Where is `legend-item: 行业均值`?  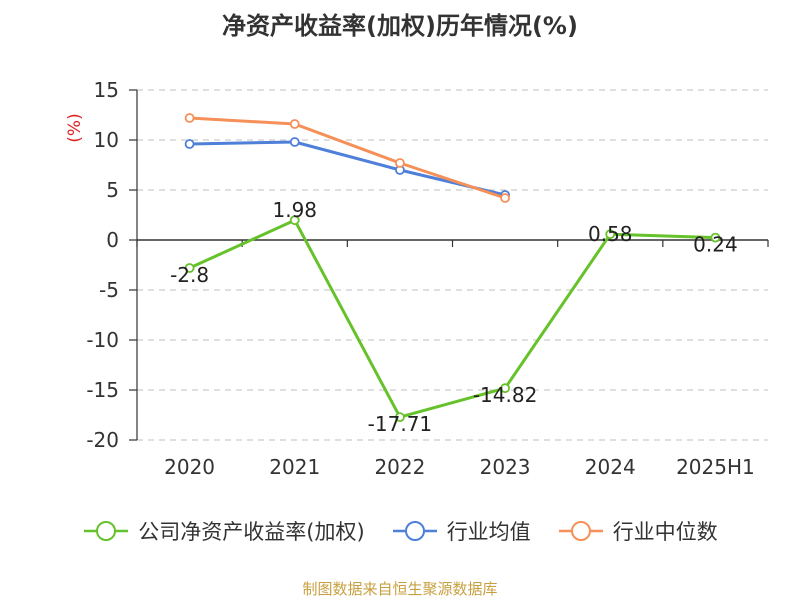
legend-item: 行业均值 is located at coordinates (461, 531).